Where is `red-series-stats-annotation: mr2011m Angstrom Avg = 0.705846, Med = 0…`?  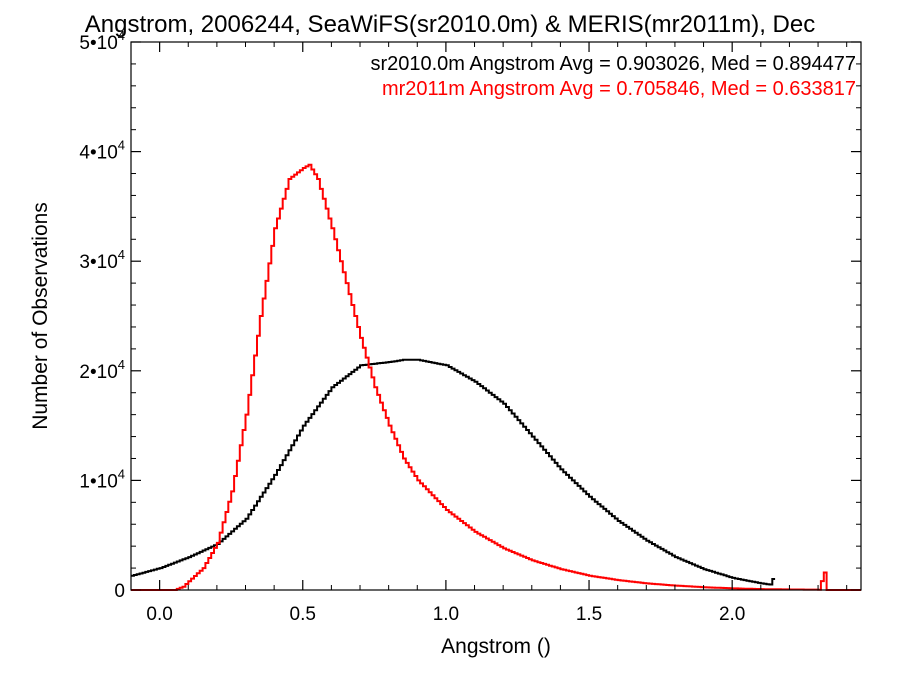
red-series-stats-annotation: mr2011m Angstrom Avg = 0.705846, Med = 0… is located at coordinates (619, 89).